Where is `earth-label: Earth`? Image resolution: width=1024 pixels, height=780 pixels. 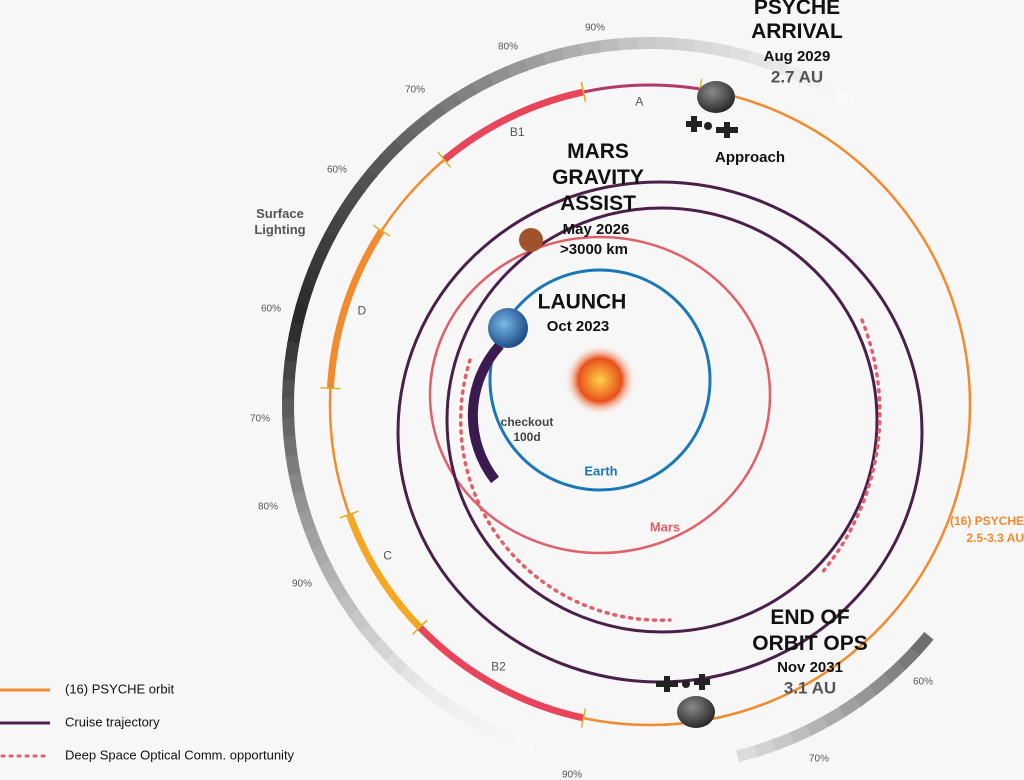
earth-label: Earth is located at coordinates (600, 470).